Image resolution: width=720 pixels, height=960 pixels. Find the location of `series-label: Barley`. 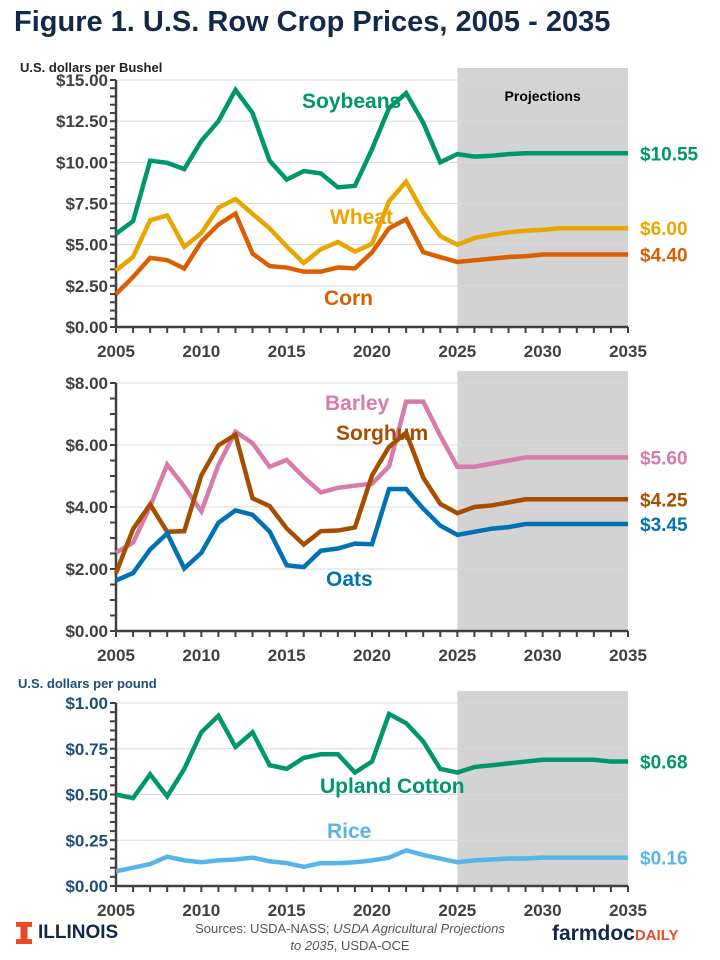

series-label: Barley is located at coordinates (357, 403).